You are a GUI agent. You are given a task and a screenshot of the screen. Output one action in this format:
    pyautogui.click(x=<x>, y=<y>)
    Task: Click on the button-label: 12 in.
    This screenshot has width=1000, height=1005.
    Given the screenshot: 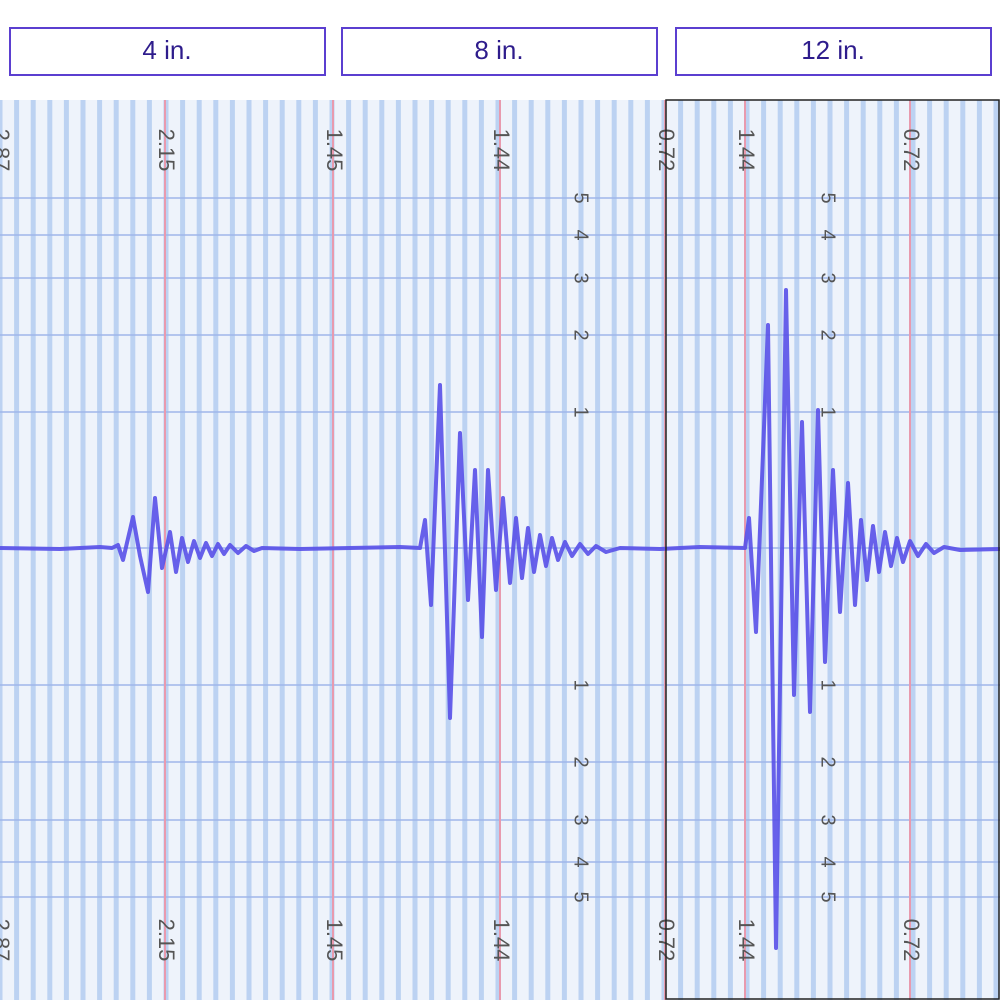 What is the action you would take?
    pyautogui.click(x=833, y=50)
    